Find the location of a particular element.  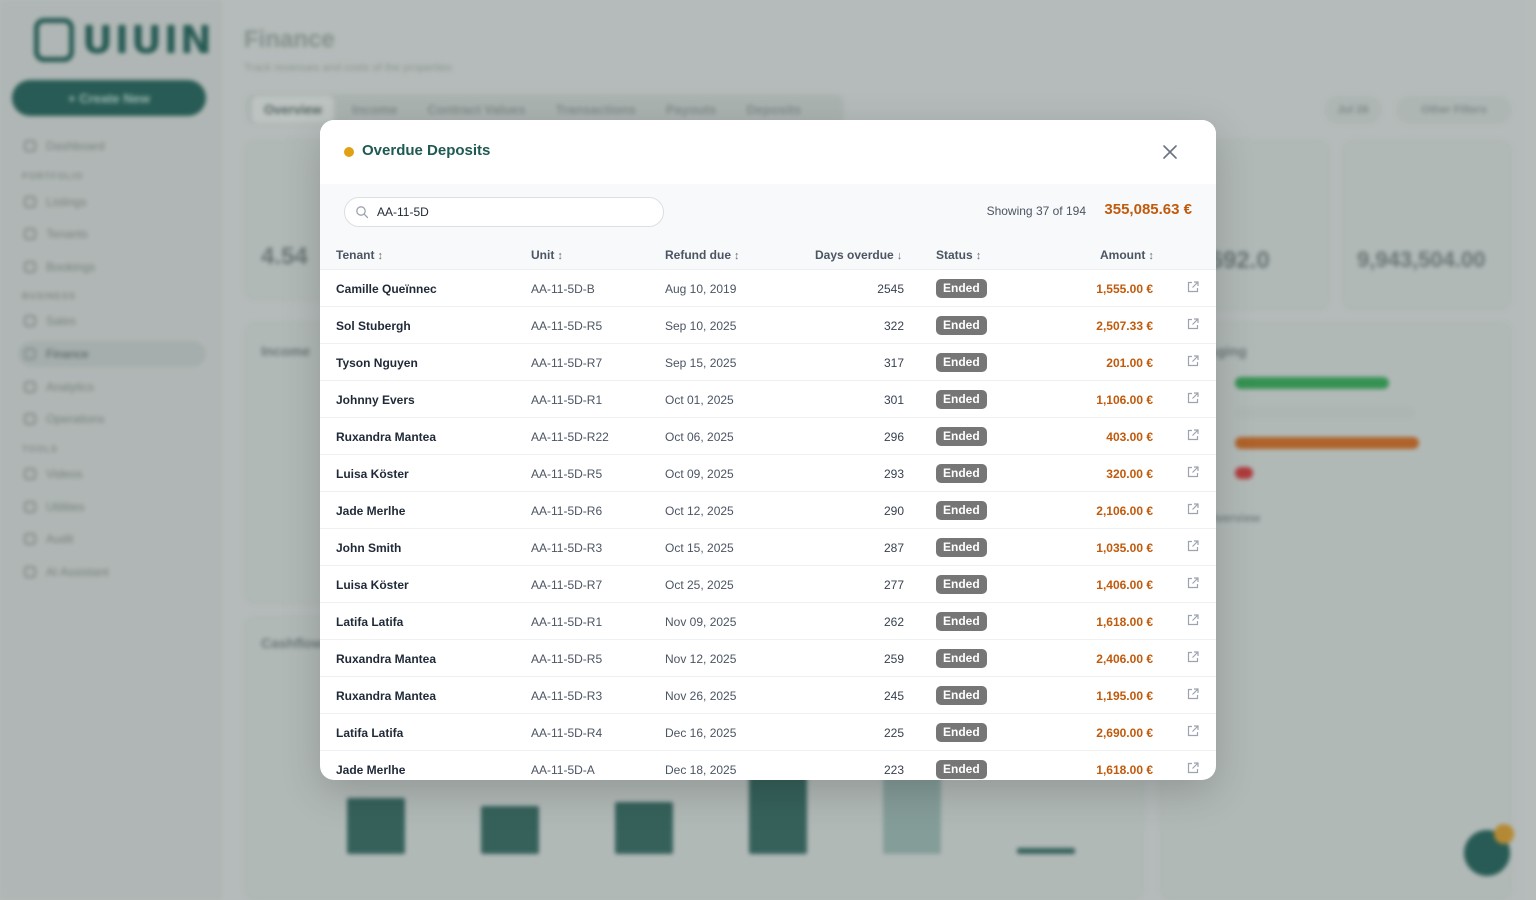

sidebar-item-operations: Operations is located at coordinates (112, 419).